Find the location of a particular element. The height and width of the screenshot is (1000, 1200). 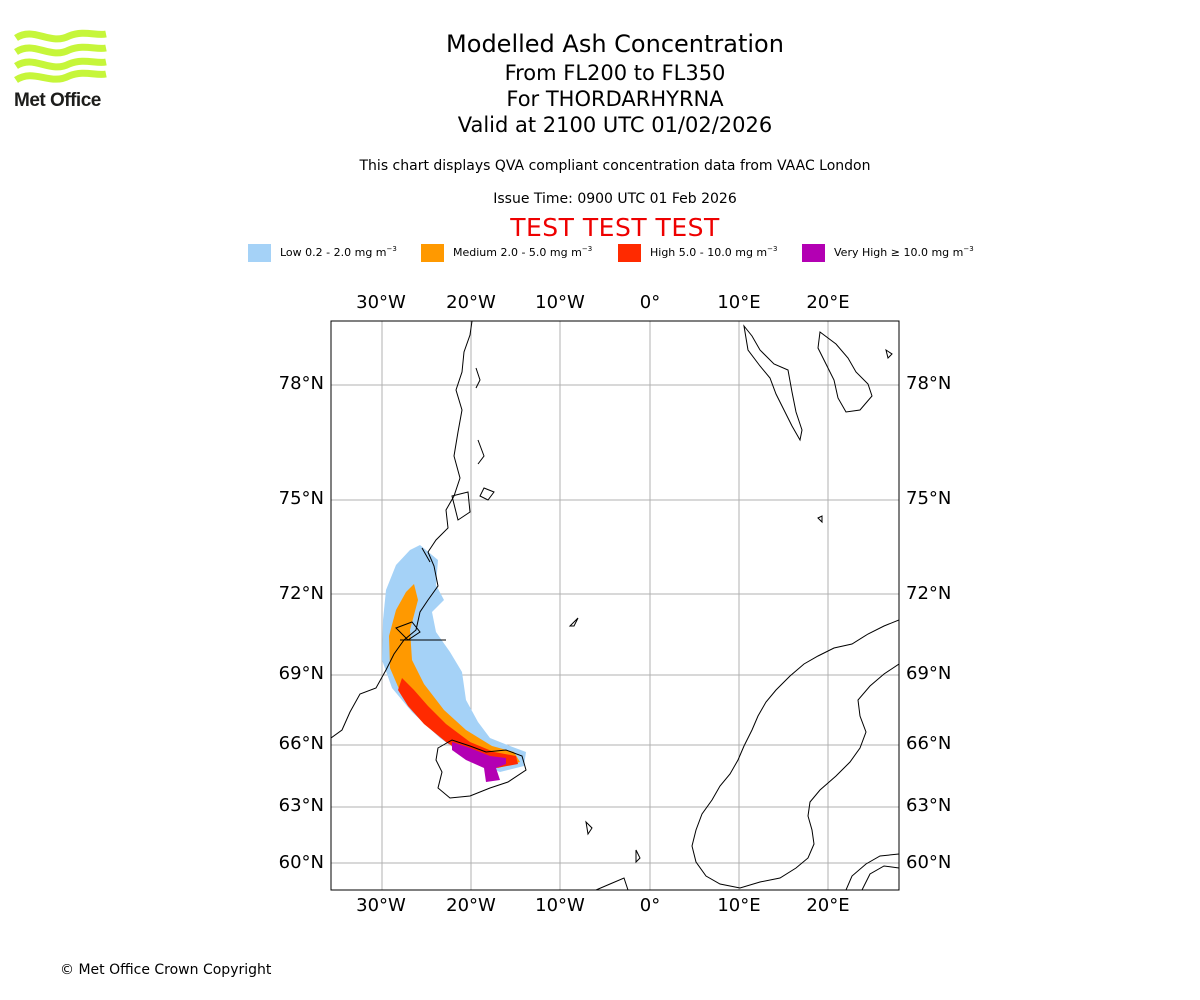

lon-label-bottom-10e: 10°E is located at coordinates (739, 905).